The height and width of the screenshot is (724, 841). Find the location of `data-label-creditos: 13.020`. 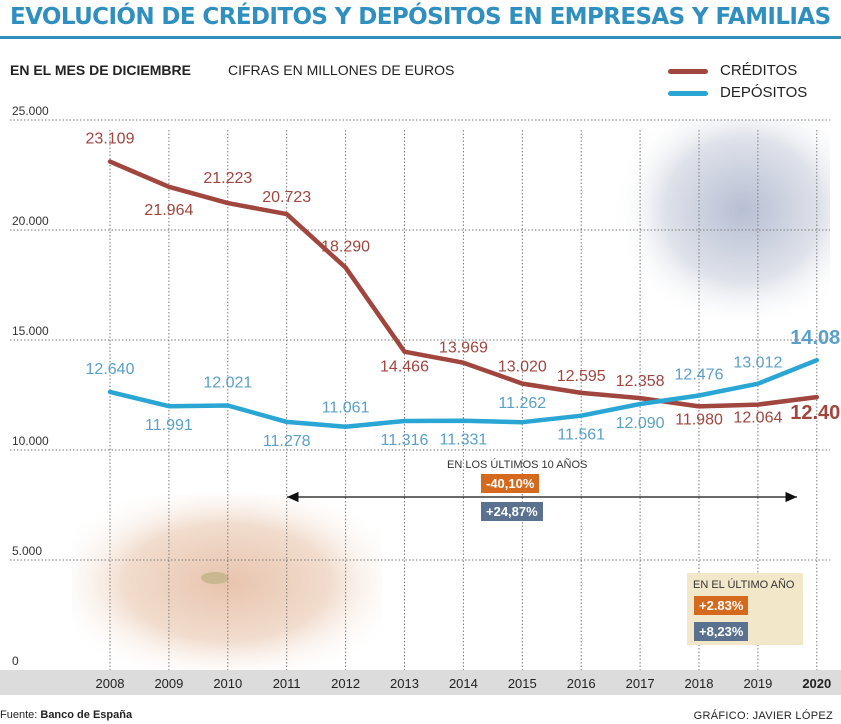

data-label-creditos: 13.020 is located at coordinates (522, 367).